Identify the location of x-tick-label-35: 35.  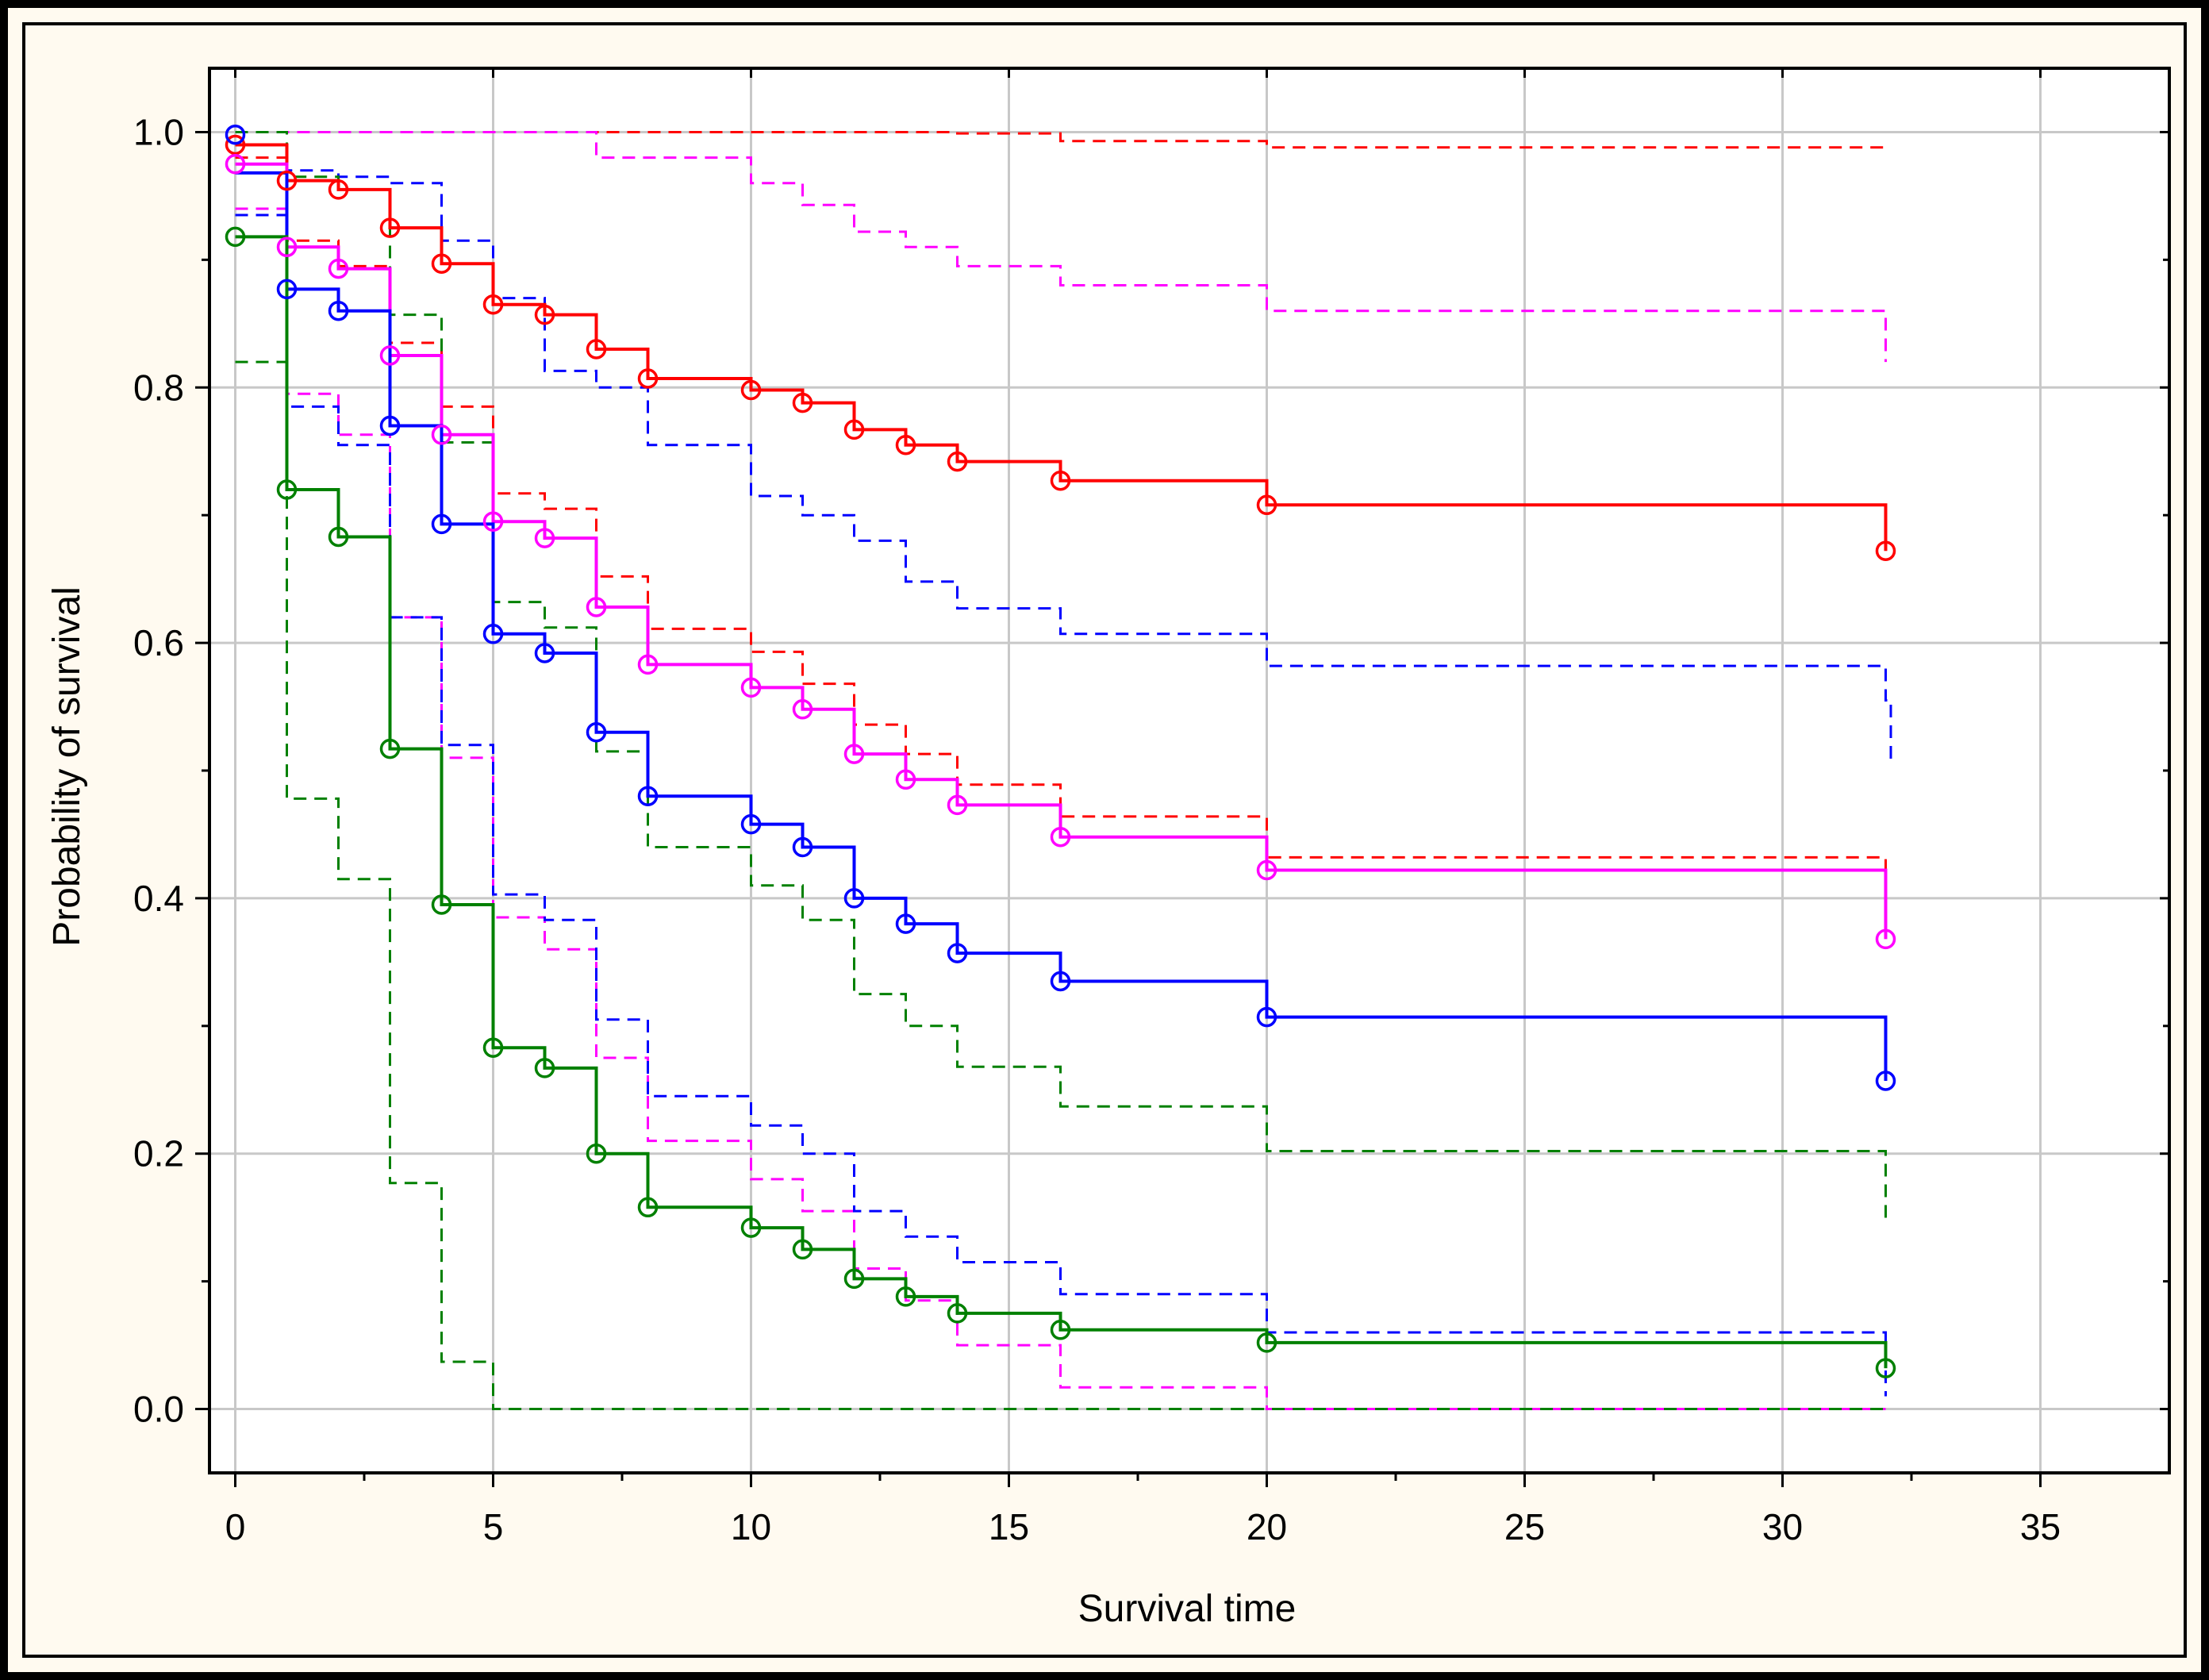
(2040, 1526).